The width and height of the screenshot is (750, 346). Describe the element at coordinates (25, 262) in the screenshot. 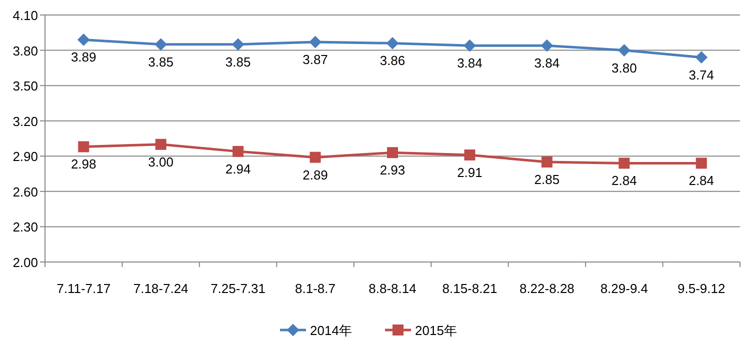

I see `y-tick-label: 2.00` at that location.